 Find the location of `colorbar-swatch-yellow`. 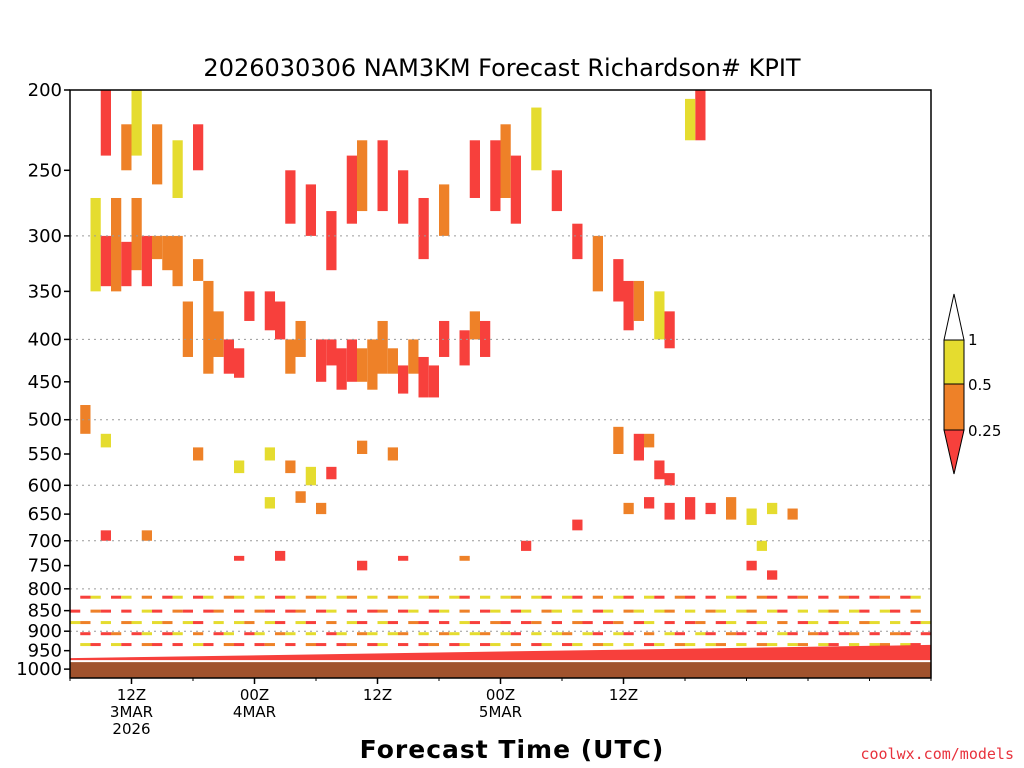

colorbar-swatch-yellow is located at coordinates (954, 362).